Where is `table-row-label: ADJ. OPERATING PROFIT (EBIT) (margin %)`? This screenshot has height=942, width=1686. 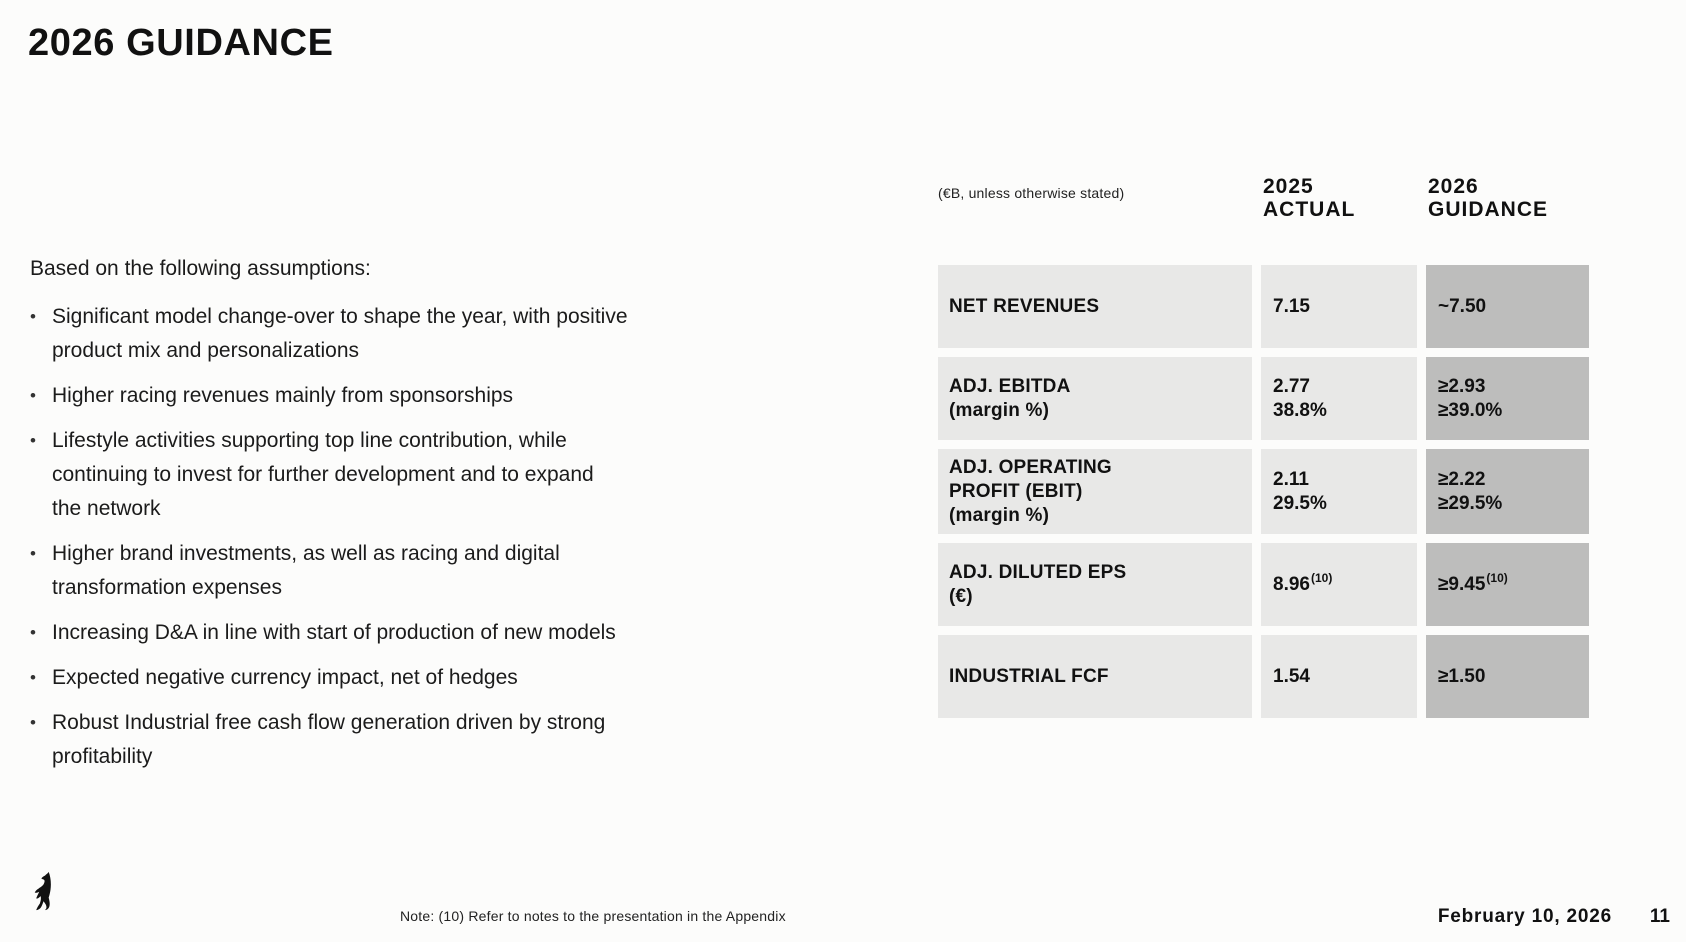
table-row-label: ADJ. OPERATING PROFIT (EBIT) (margin %) is located at coordinates (1095, 491).